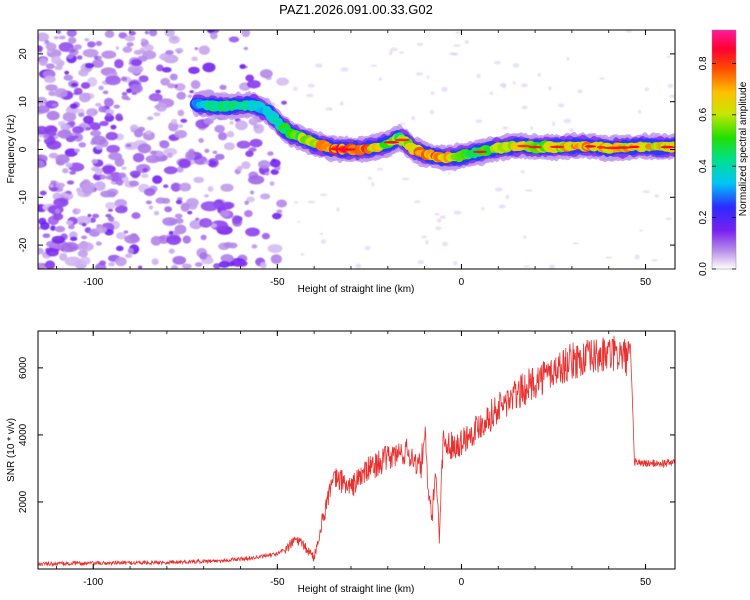  What do you see at coordinates (646, 282) in the screenshot?
I see `spectrogram-x-tick-label: 50` at bounding box center [646, 282].